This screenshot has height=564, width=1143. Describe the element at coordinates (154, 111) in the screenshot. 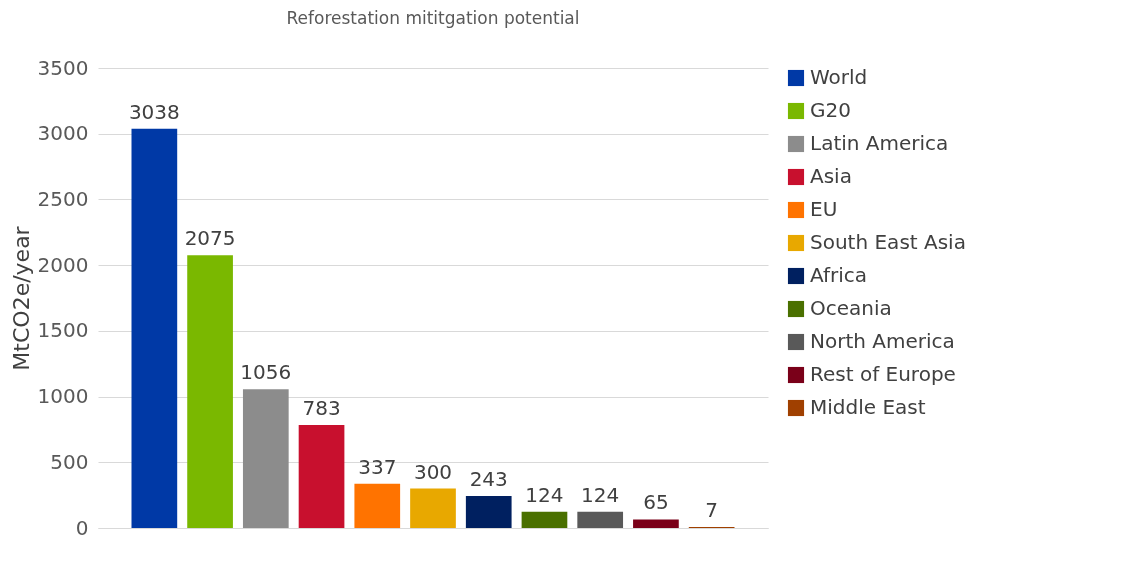

I see `data-label: 3038` at that location.